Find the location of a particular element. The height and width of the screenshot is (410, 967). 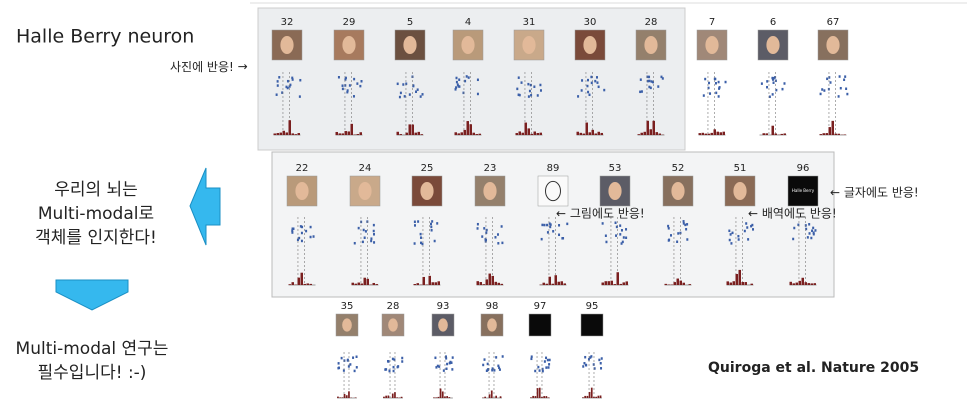

cell-id: 93 is located at coordinates (443, 306).